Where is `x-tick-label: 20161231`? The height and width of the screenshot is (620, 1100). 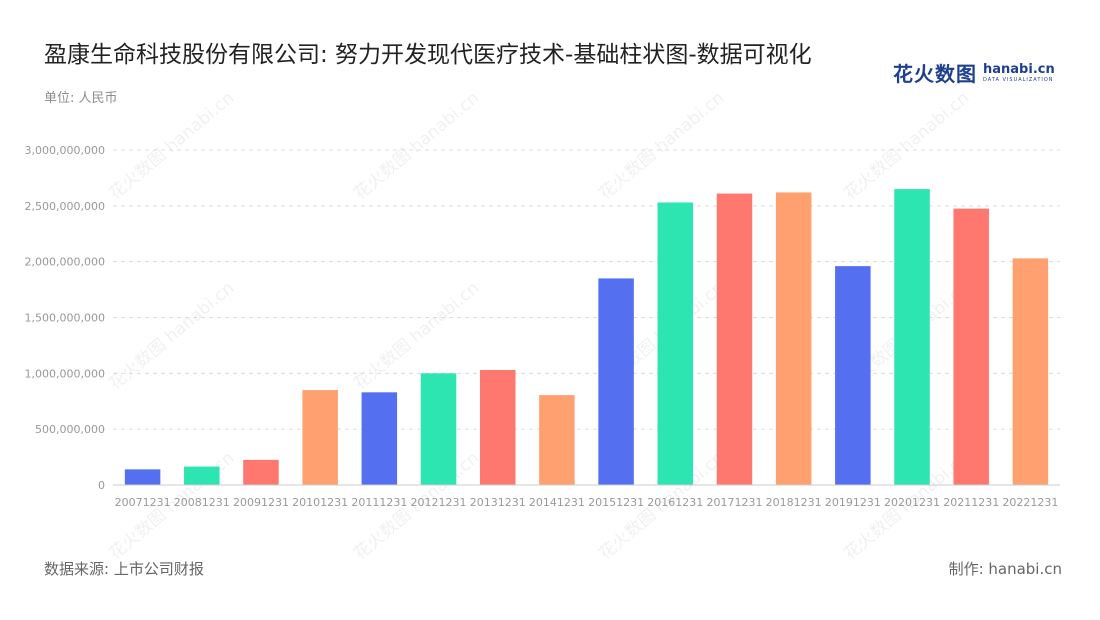
x-tick-label: 20161231 is located at coordinates (675, 502).